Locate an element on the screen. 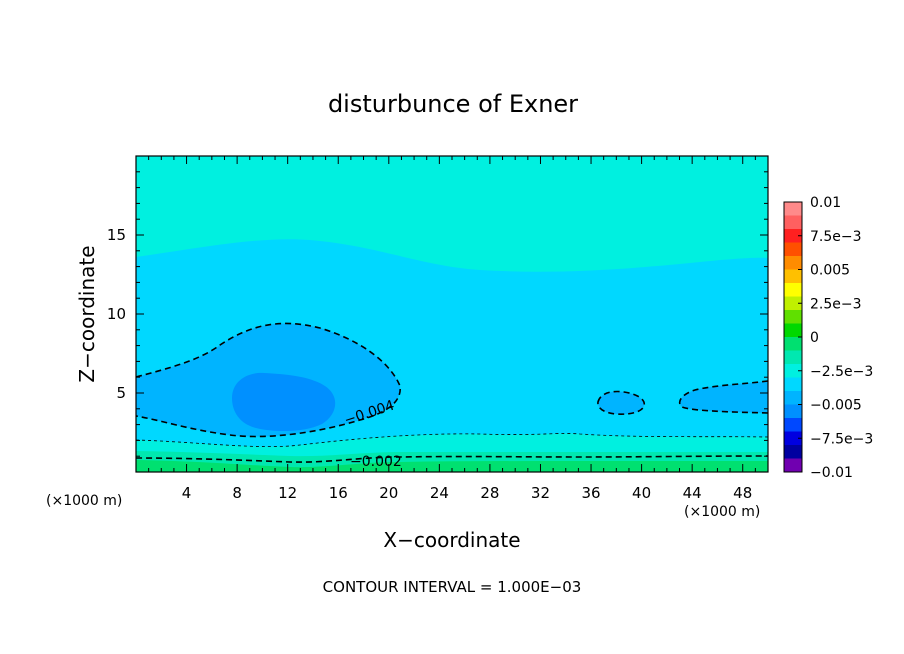 The height and width of the screenshot is (654, 904). contour-line-neg003 is located at coordinates (452, 440).